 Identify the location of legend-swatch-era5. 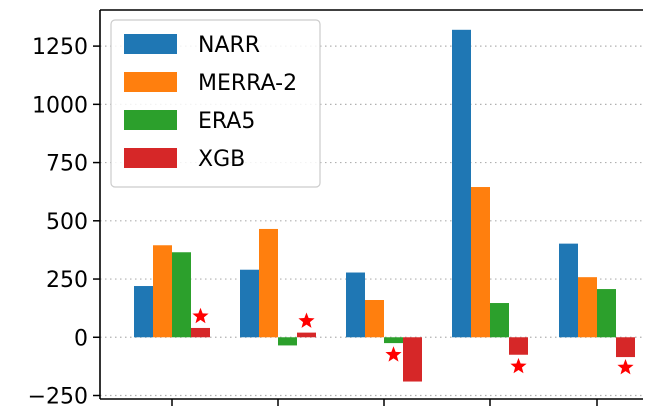
(150, 120).